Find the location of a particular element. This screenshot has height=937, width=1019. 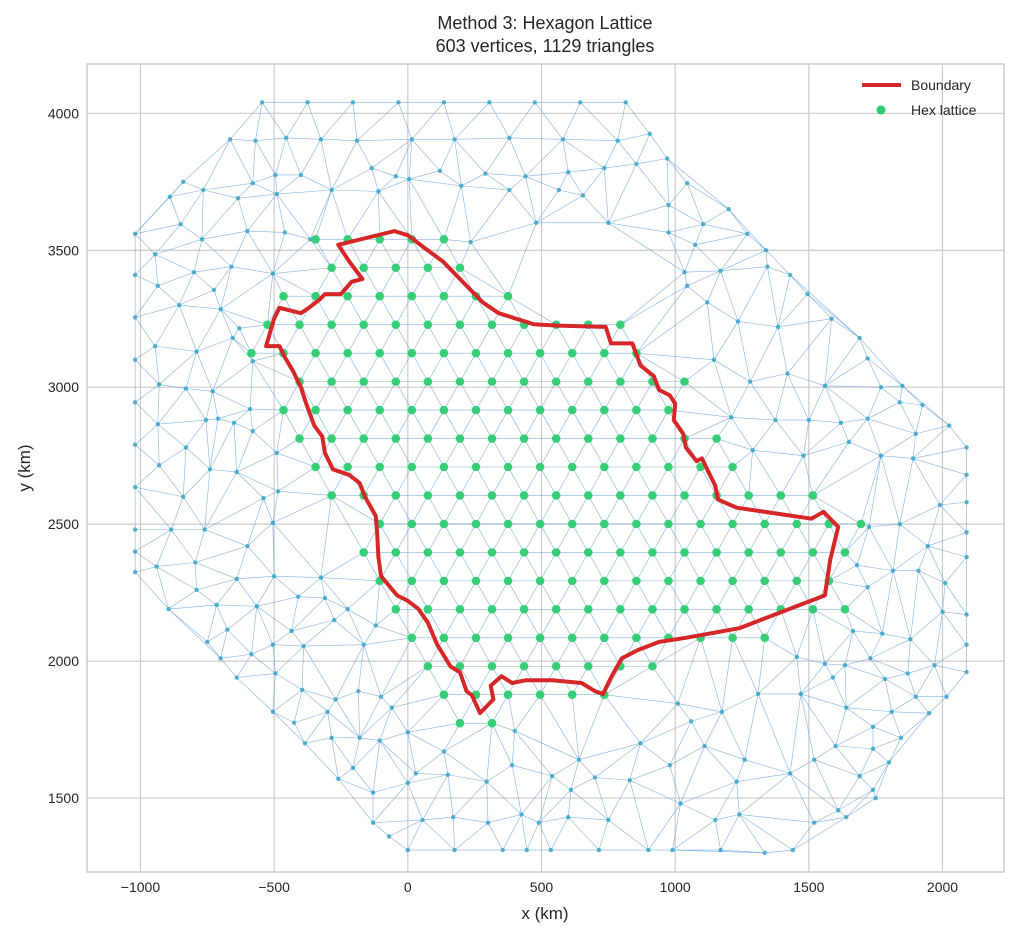

y-tick-label: 3000 is located at coordinates (63, 387).